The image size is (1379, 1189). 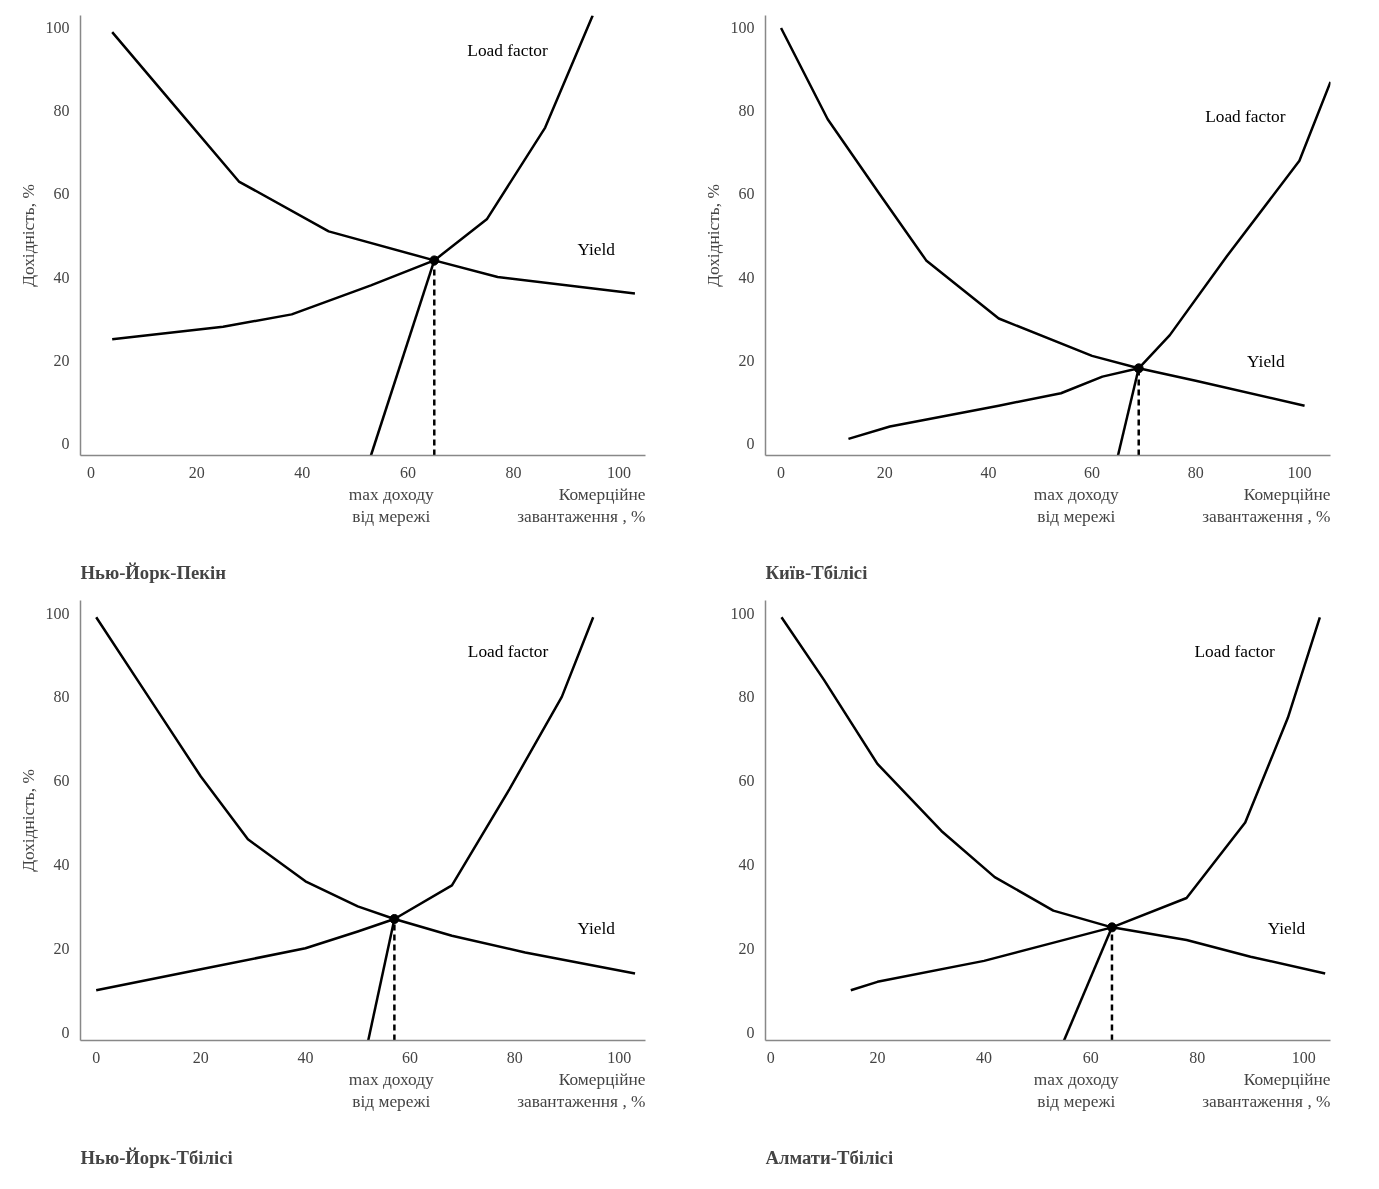 I want to click on text: Нью-Йорк-Пекін, so click(x=153, y=573).